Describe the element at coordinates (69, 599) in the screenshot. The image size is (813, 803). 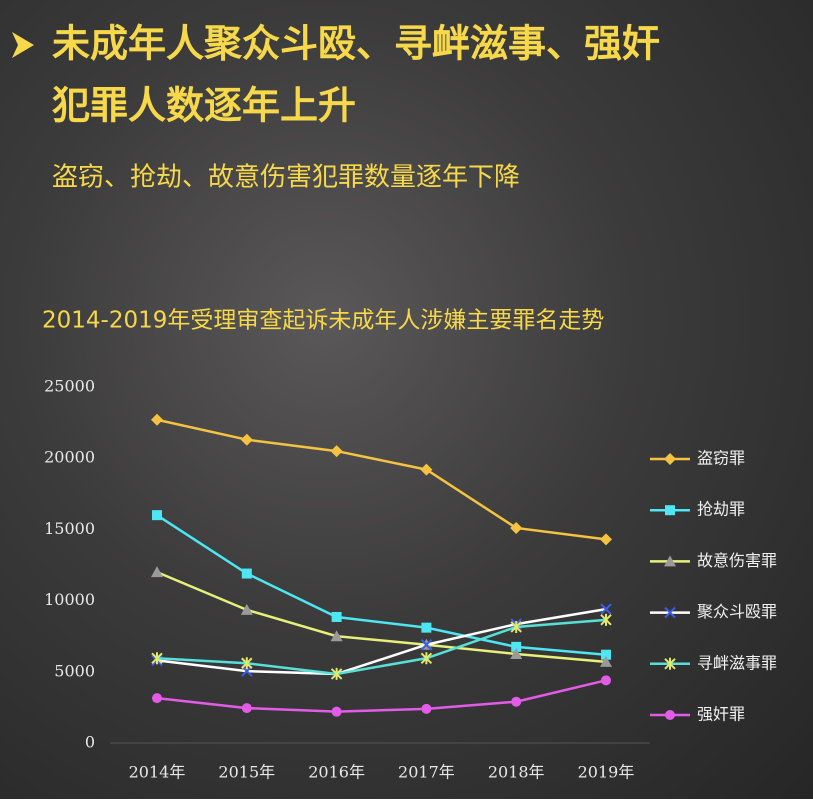
I see `y-tick-label: 10000` at that location.